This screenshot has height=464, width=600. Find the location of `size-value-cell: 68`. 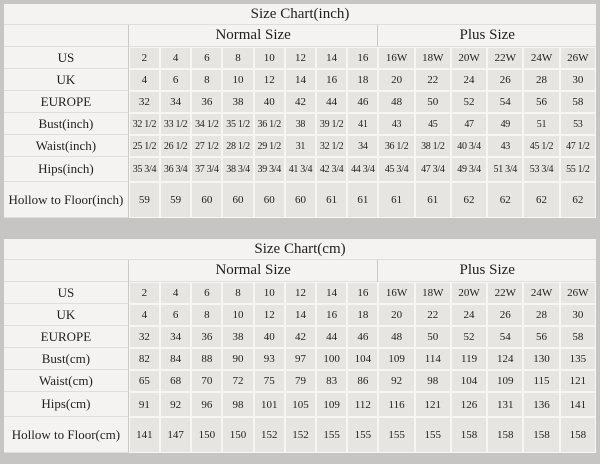

size-value-cell: 68 is located at coordinates (176, 381).